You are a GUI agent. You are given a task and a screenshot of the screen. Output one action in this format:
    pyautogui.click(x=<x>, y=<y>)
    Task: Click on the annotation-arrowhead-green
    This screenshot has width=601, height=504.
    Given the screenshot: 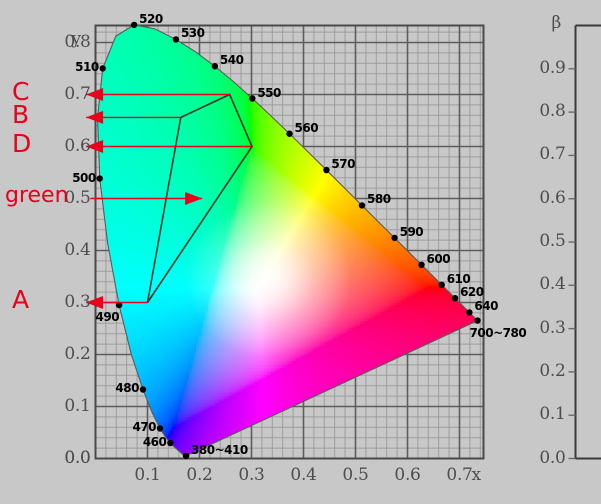 What is the action you would take?
    pyautogui.click(x=194, y=198)
    